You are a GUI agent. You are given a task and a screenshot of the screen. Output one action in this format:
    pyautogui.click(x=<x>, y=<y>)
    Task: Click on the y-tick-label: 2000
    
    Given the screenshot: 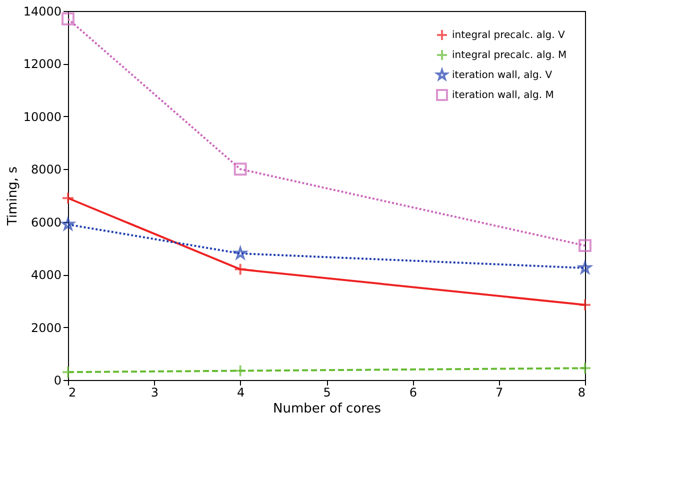 What is the action you would take?
    pyautogui.click(x=46, y=327)
    